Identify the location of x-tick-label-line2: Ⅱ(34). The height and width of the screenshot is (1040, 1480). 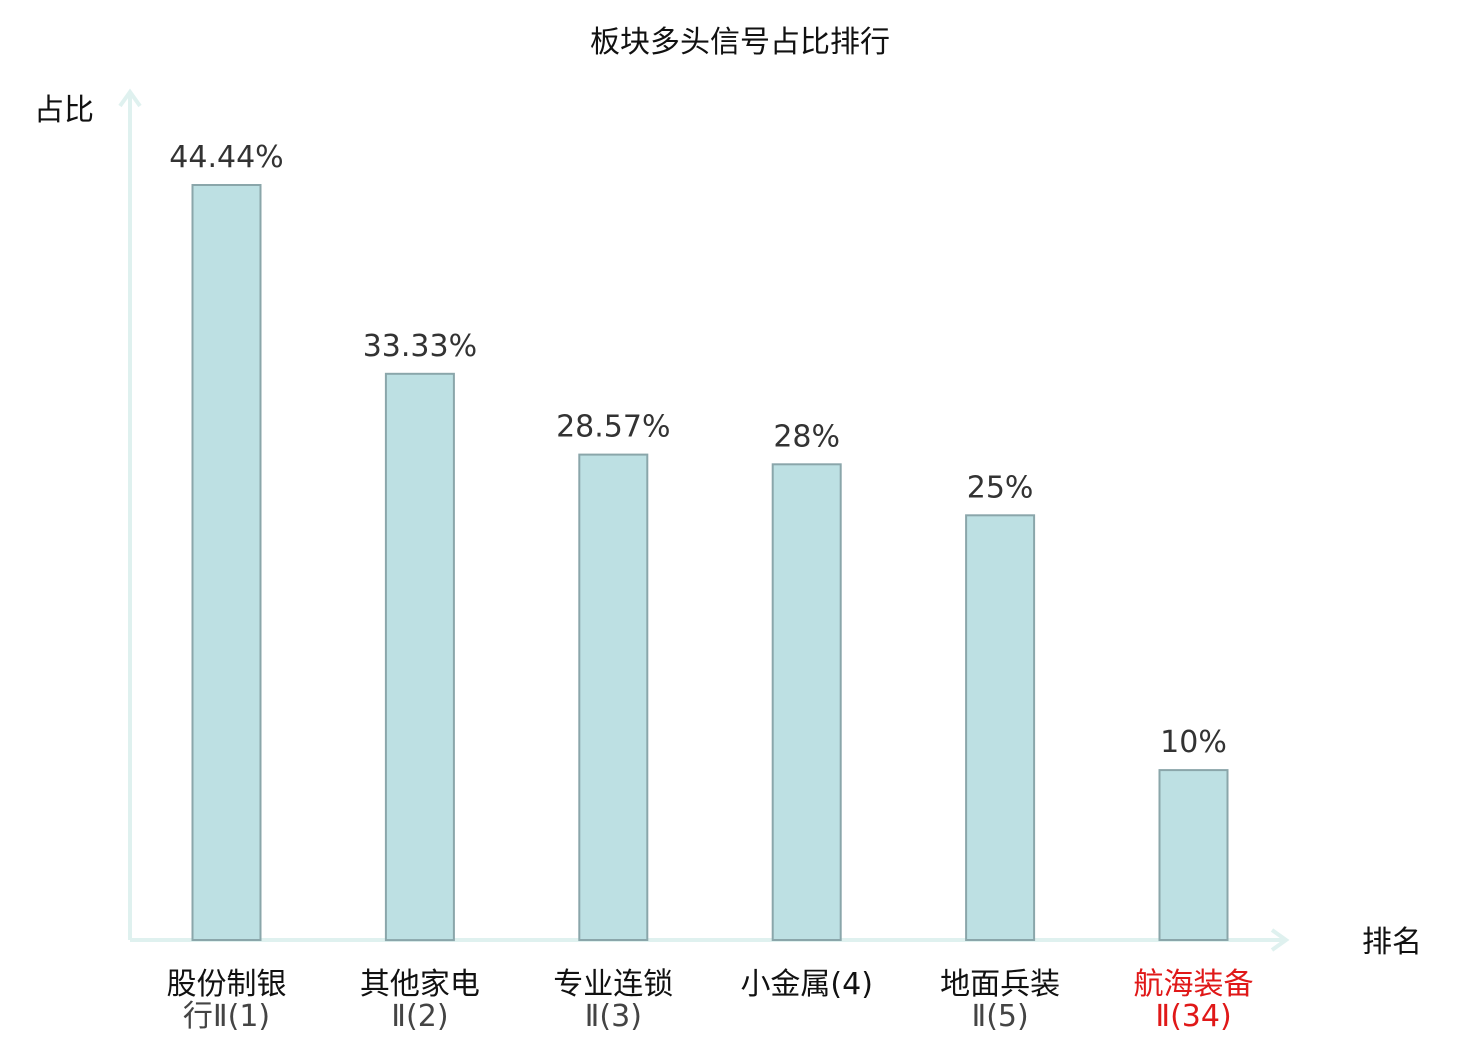
(1193, 1016).